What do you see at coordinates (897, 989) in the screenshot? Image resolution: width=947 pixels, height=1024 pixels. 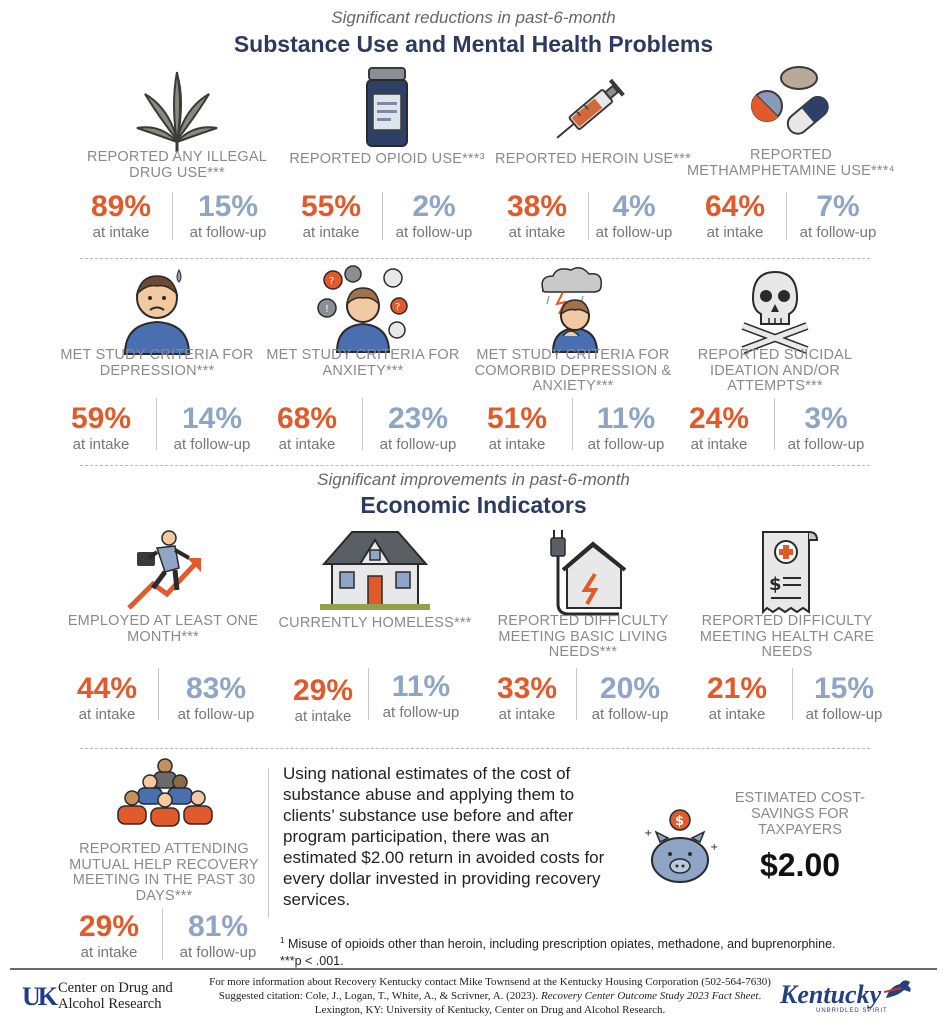 I see `horse-icon` at bounding box center [897, 989].